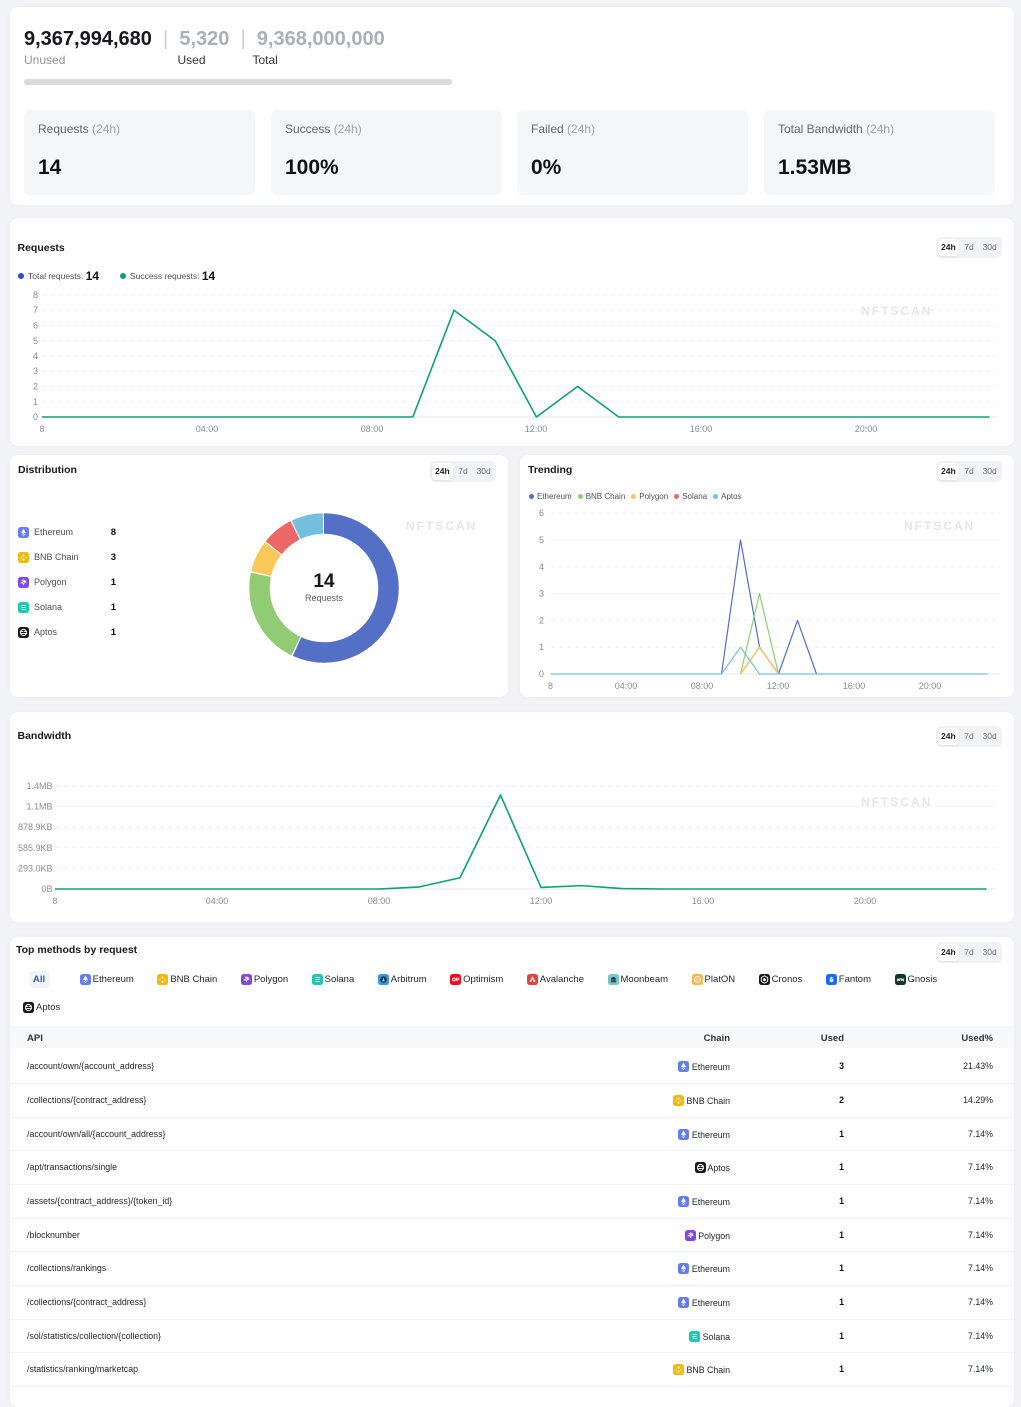 This screenshot has width=1021, height=1407. What do you see at coordinates (35, 868) in the screenshot?
I see `svg-text: 293.0KB` at bounding box center [35, 868].